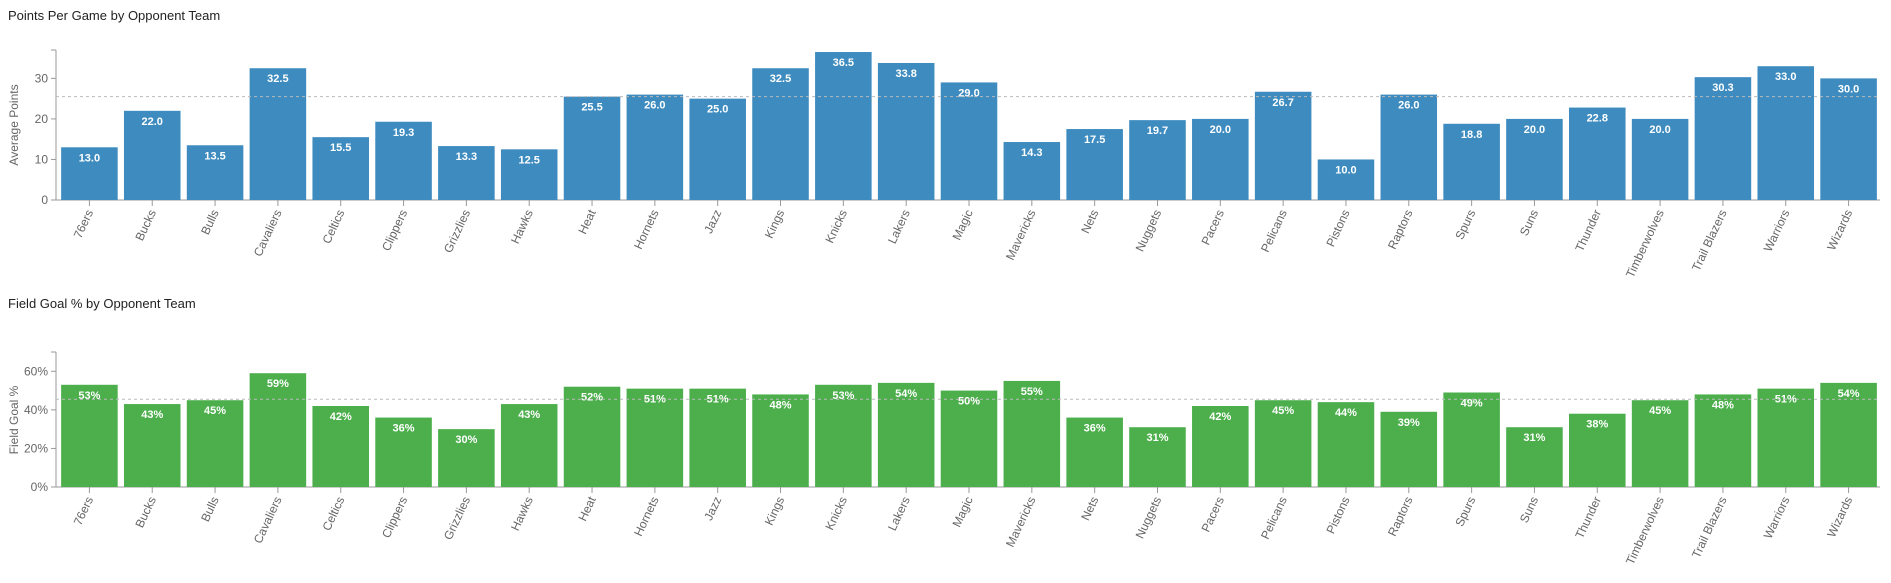 The height and width of the screenshot is (583, 1891). Describe the element at coordinates (42, 78) in the screenshot. I see `ppg-y-tick-label: 30` at that location.